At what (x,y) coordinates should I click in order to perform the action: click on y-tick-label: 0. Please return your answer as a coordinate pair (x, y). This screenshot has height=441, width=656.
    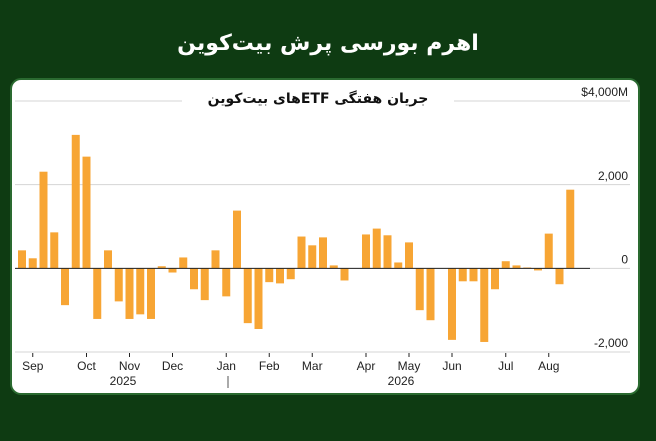
    Looking at the image, I should click on (624, 260).